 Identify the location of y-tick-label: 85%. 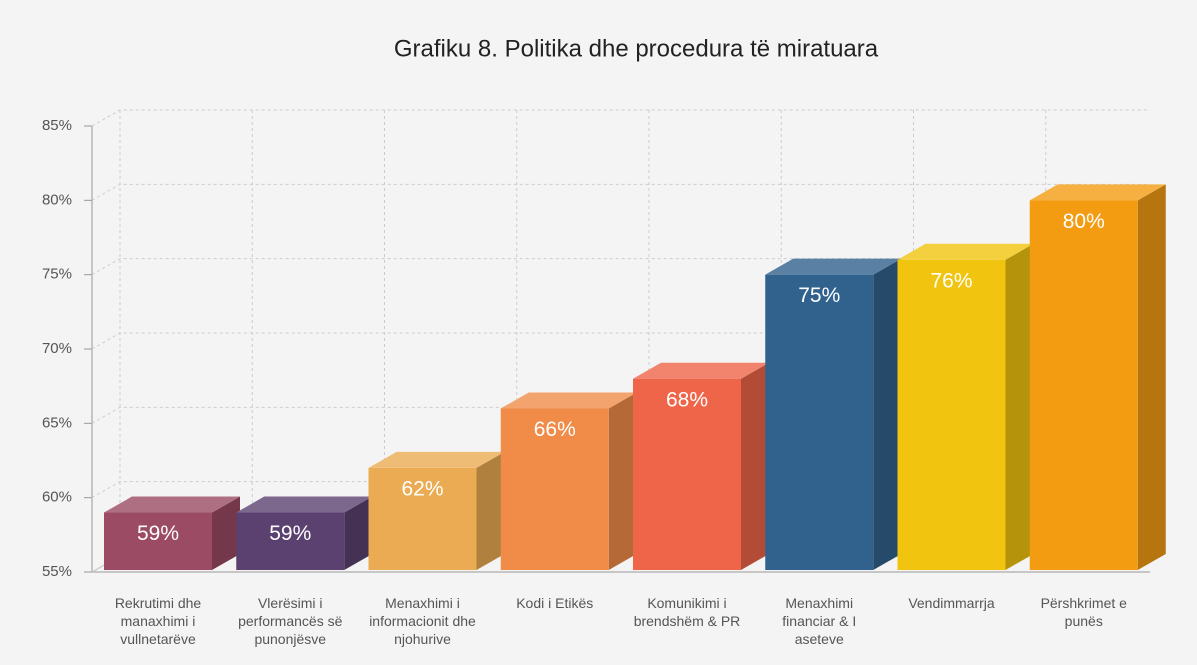
(57, 125).